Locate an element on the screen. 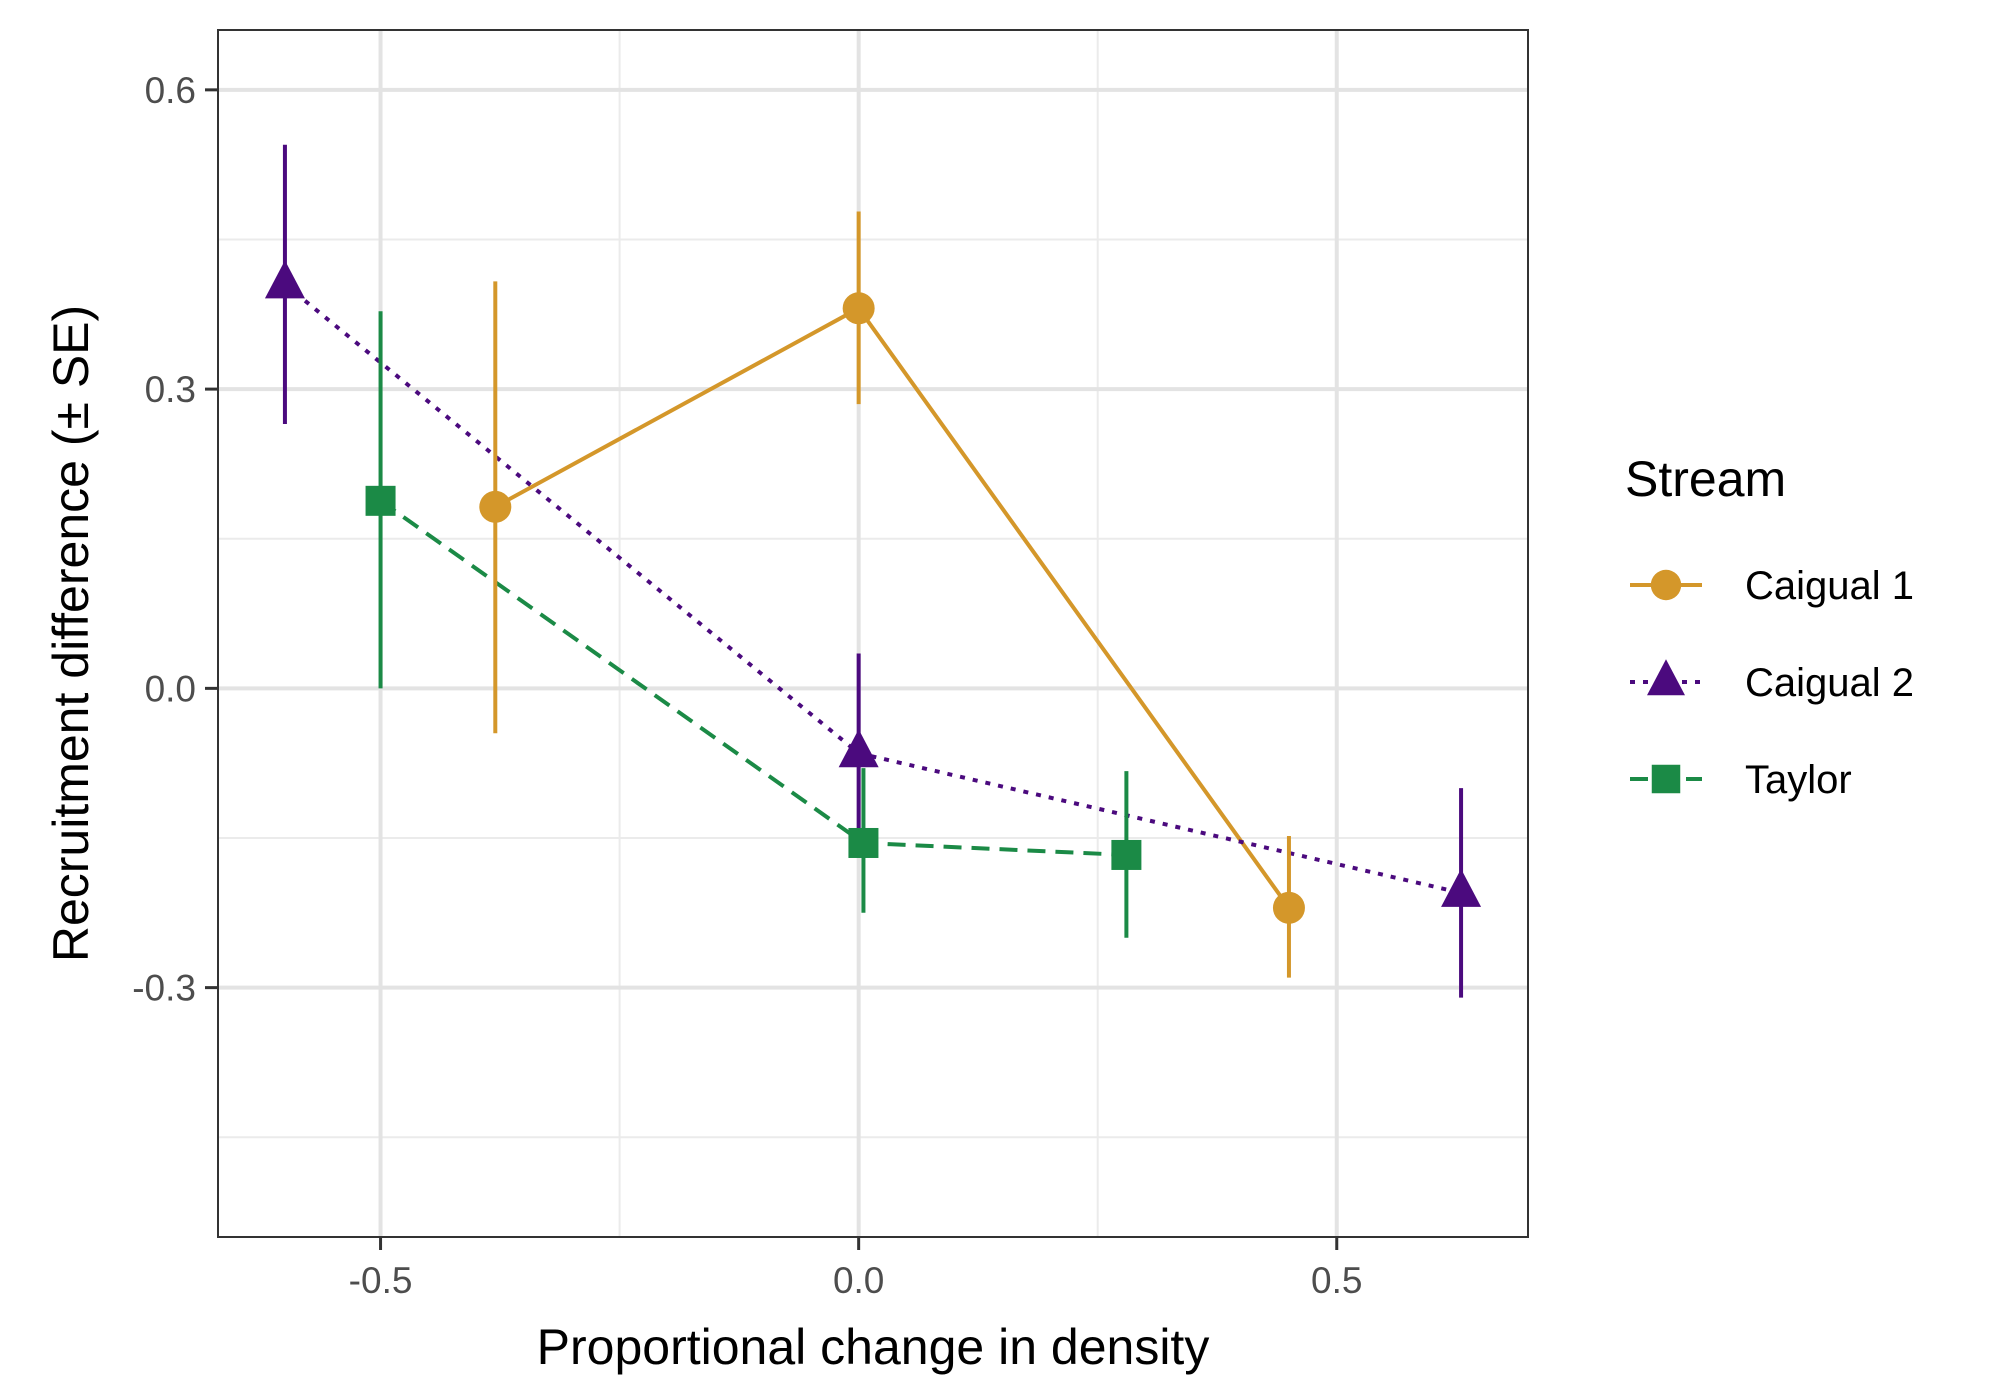 Image resolution: width=2000 pixels, height=1400 pixels. y-tick-label: 0.6 is located at coordinates (170, 90).